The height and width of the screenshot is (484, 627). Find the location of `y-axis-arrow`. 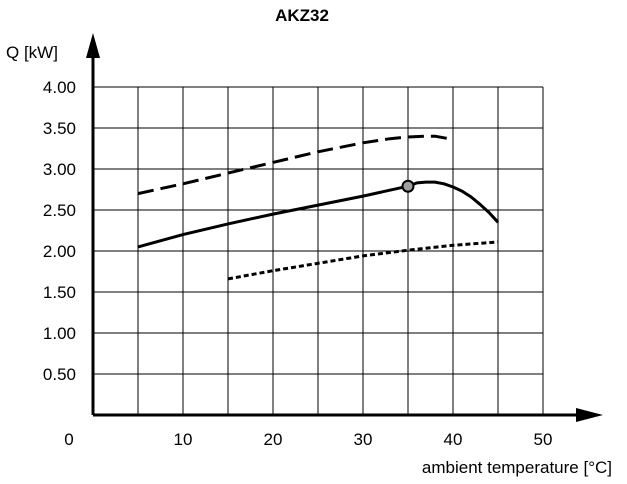

y-axis-arrow is located at coordinates (93, 45).